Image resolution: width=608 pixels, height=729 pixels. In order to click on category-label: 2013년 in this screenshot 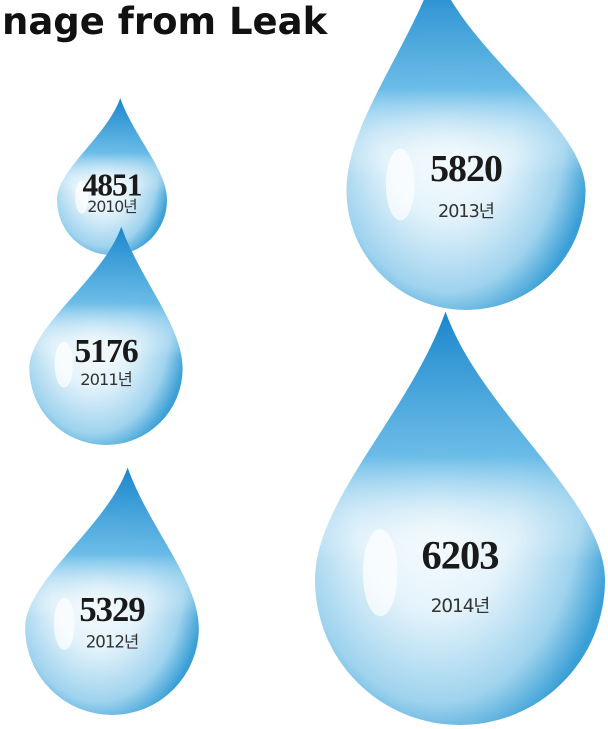, I will do `click(466, 212)`.